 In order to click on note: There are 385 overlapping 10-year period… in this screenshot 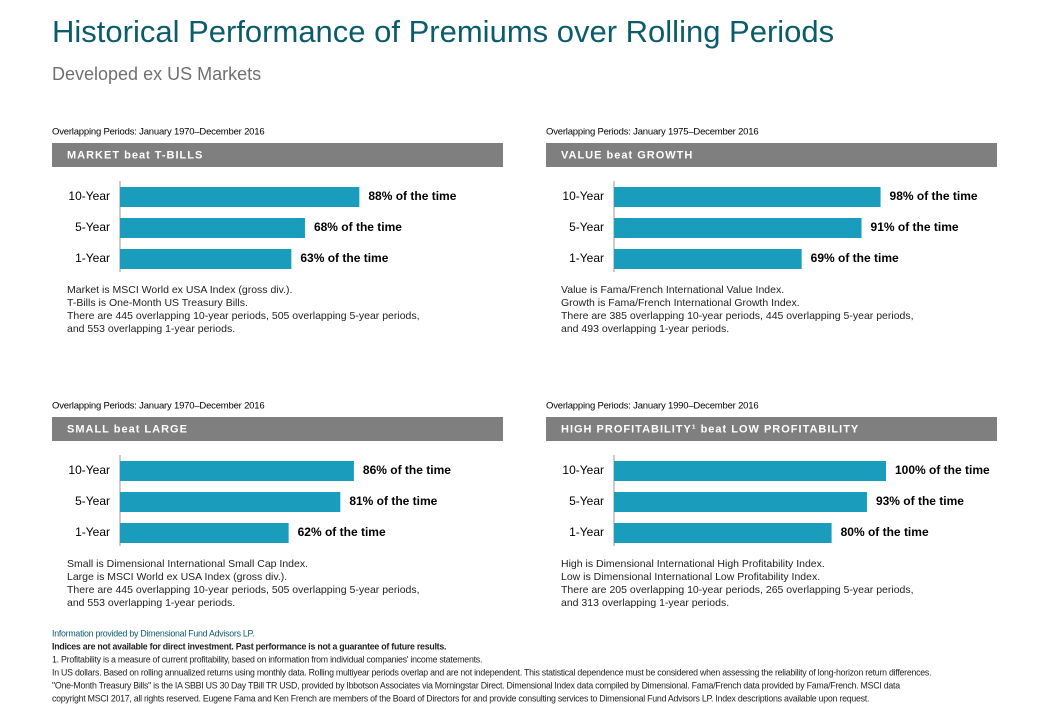, I will do `click(737, 316)`.